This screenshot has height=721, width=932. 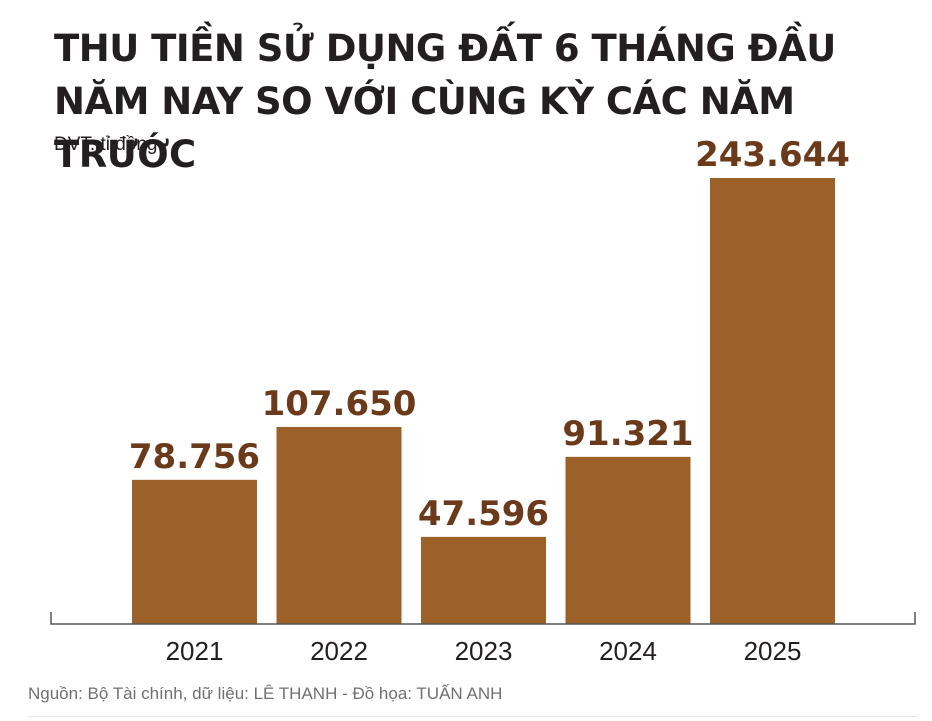 What do you see at coordinates (483, 580) in the screenshot?
I see `bar-2023` at bounding box center [483, 580].